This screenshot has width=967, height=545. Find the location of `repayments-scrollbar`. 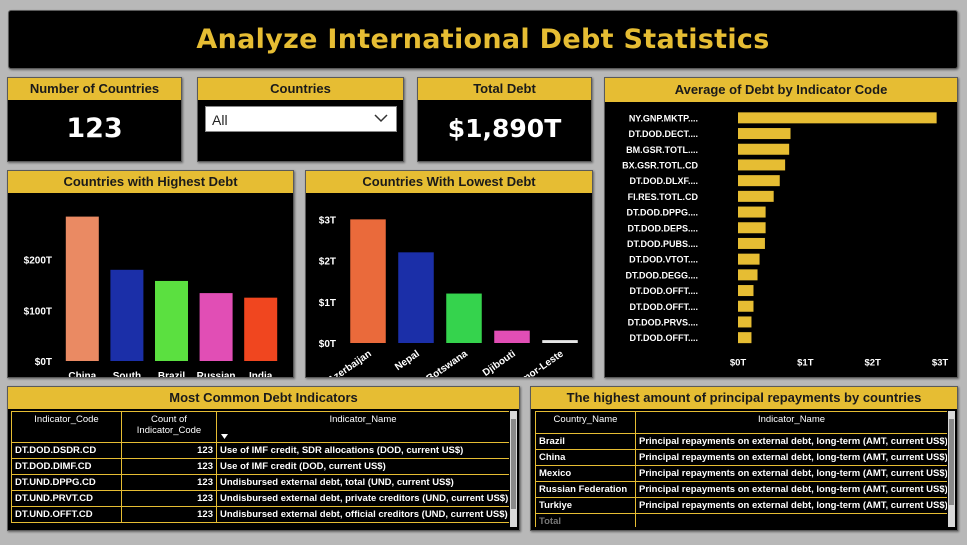

repayments-scrollbar is located at coordinates (951, 469).